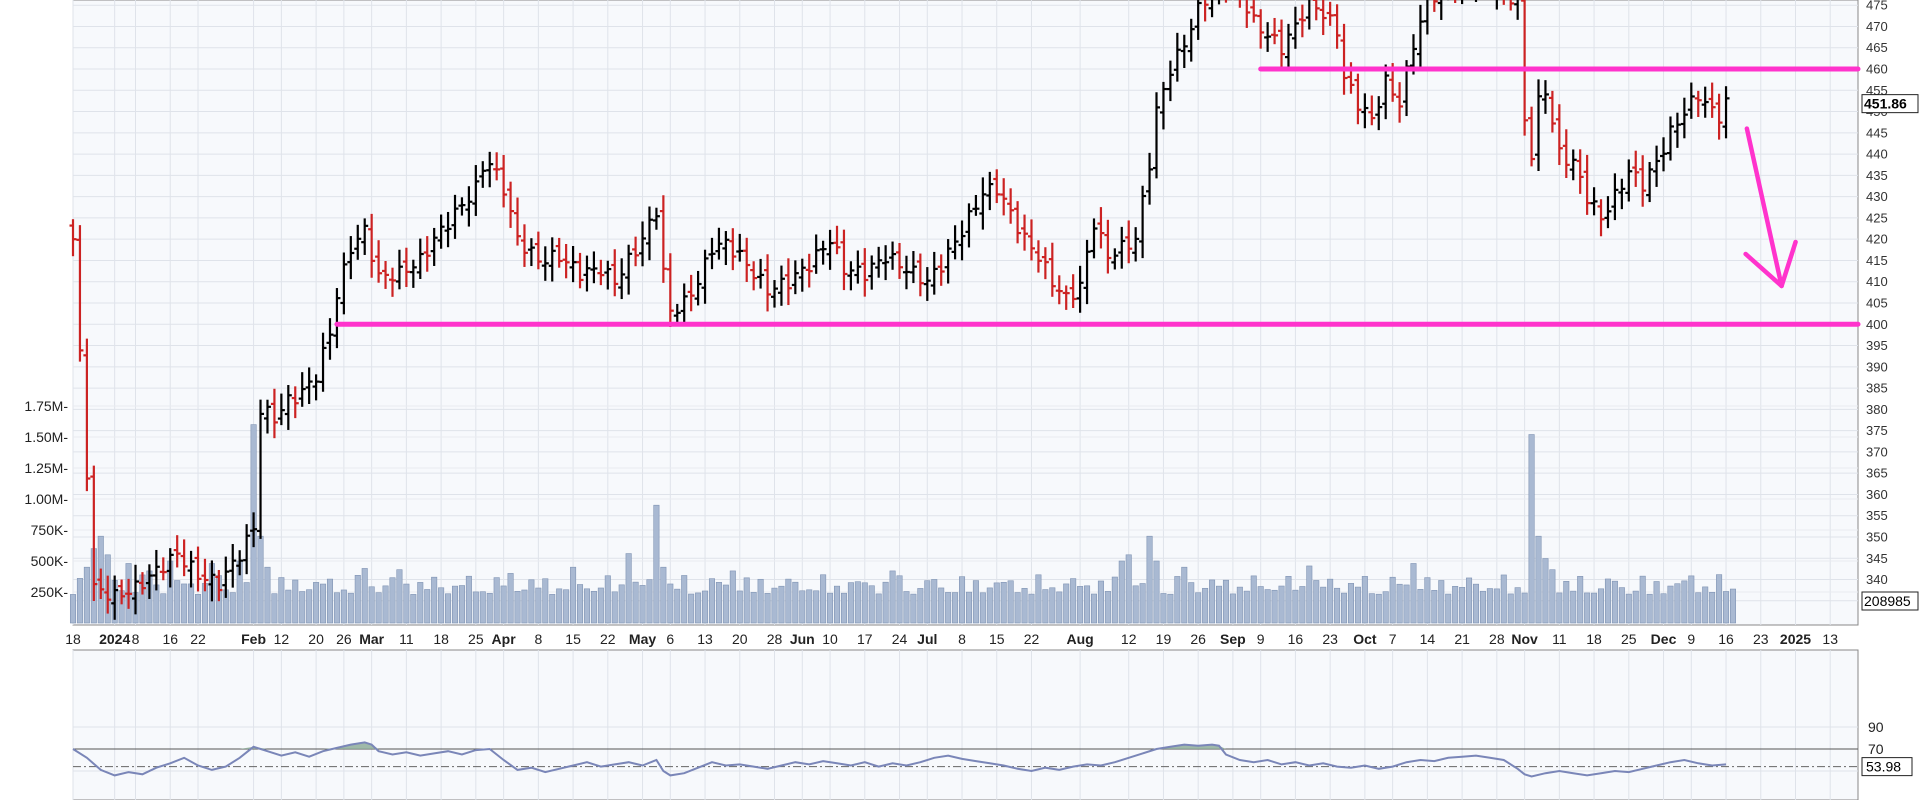 This screenshot has height=805, width=1920. What do you see at coordinates (1164, 639) in the screenshot?
I see `x-axis-label: 19` at bounding box center [1164, 639].